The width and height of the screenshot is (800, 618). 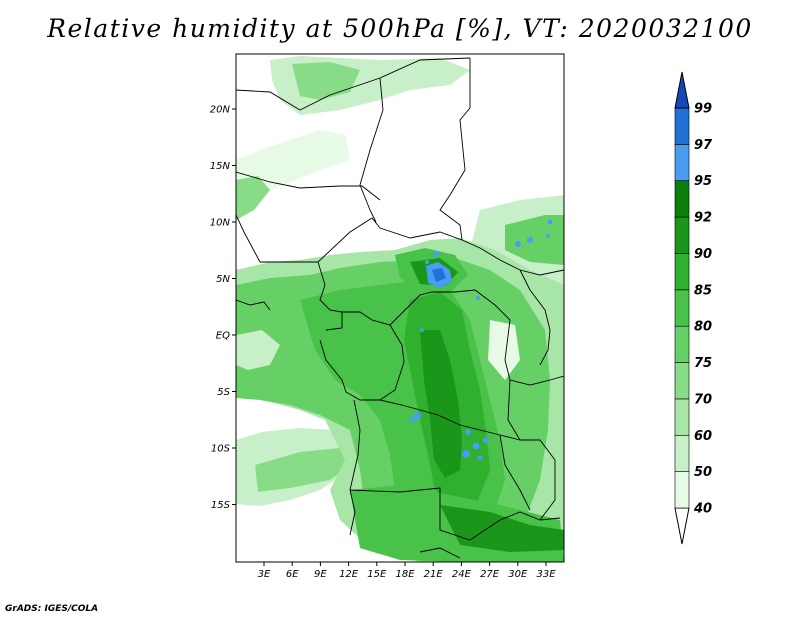 What do you see at coordinates (292, 574) in the screenshot?
I see `lon-label: 6E` at bounding box center [292, 574].